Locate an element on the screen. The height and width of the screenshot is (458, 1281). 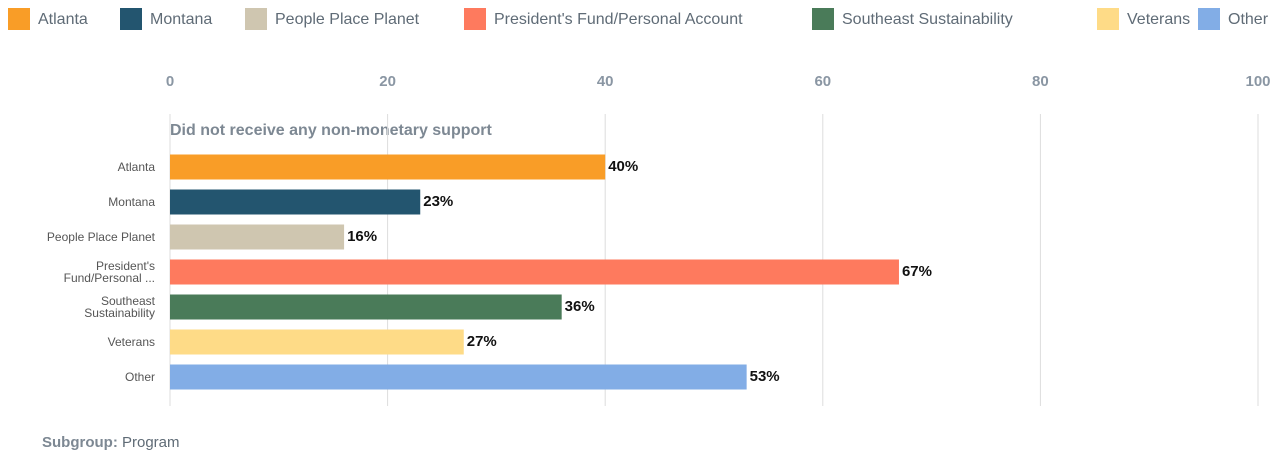
x-tick-label: 20 is located at coordinates (387, 81).